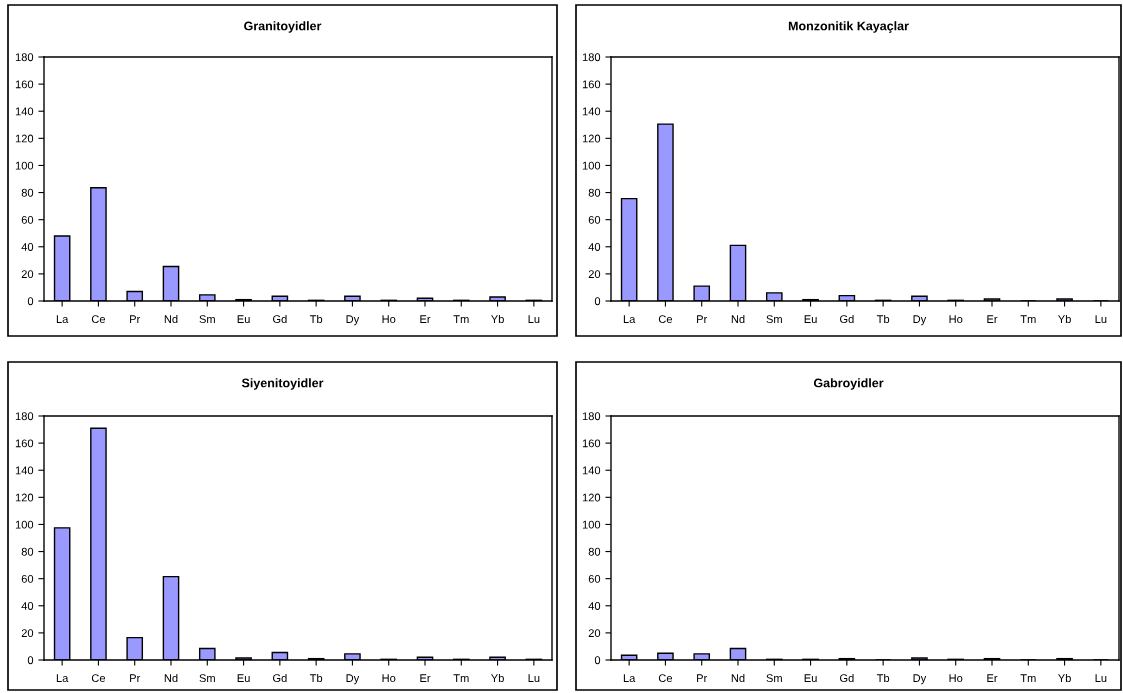 The width and height of the screenshot is (1123, 693). What do you see at coordinates (282, 384) in the screenshot?
I see `chart-title: Siyenitoyidler` at bounding box center [282, 384].